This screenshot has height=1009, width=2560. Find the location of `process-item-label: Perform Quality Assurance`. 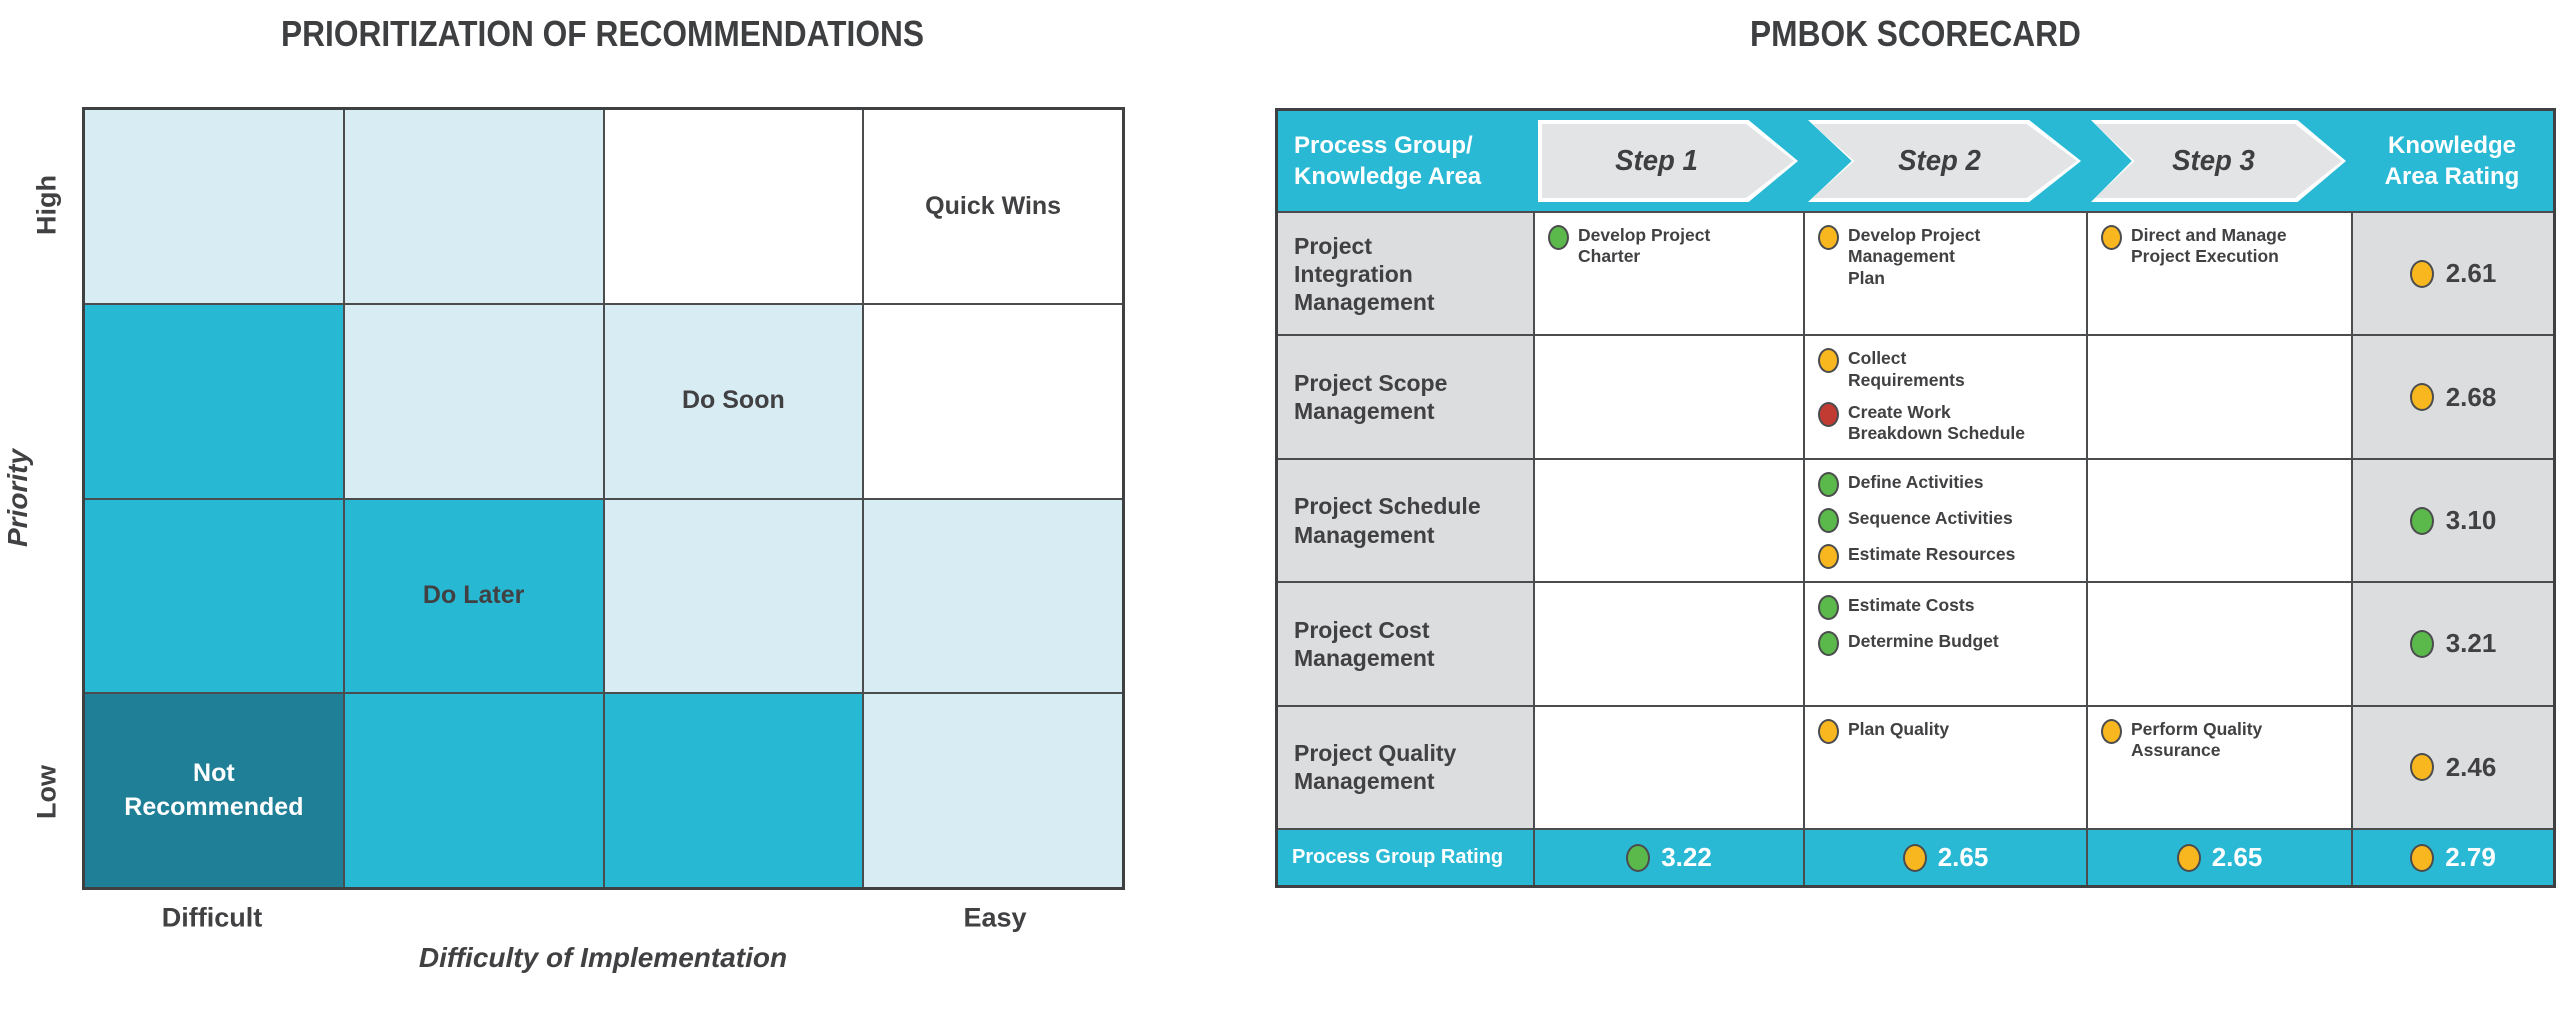

process-item-label: Perform Quality Assurance is located at coordinates (2197, 739).